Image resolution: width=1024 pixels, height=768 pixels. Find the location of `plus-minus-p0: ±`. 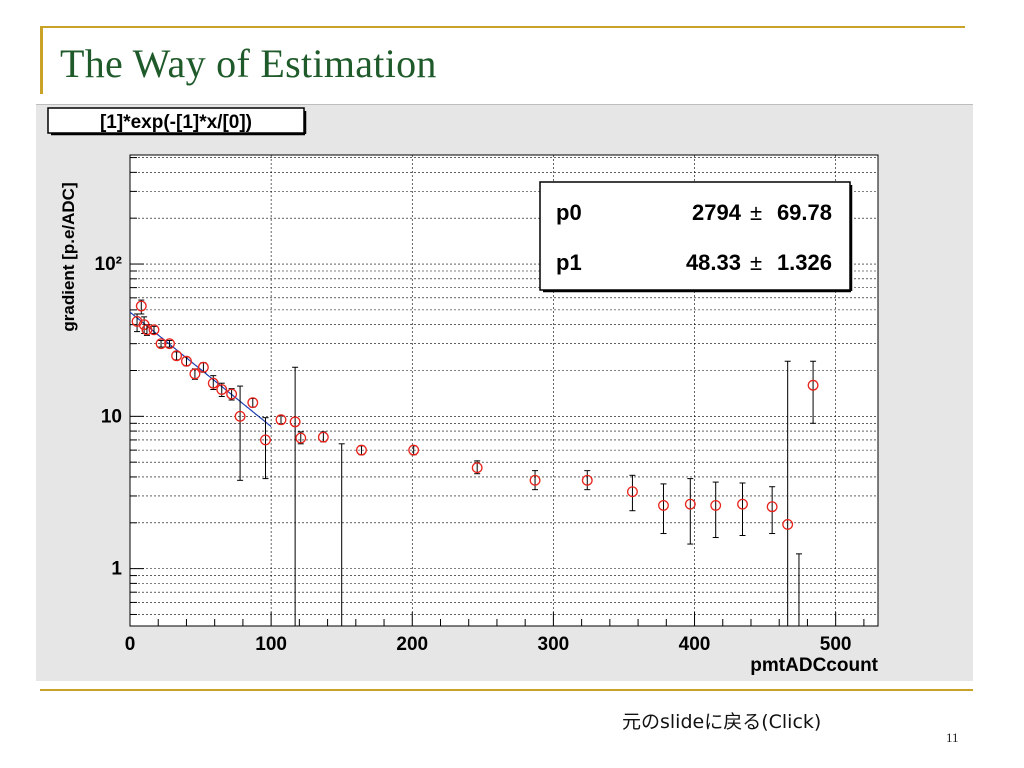

plus-minus-p0: ± is located at coordinates (756, 212).